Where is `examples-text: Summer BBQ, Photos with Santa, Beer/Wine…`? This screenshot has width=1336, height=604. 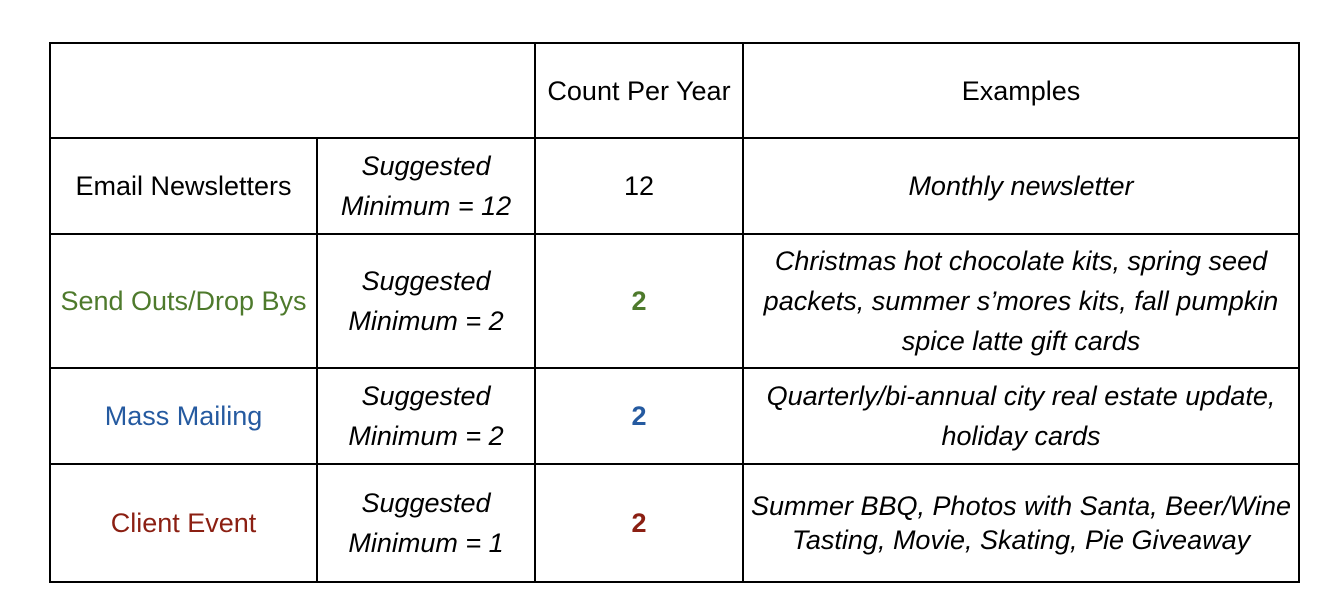
examples-text: Summer BBQ, Photos with Santa, Beer/Wine… is located at coordinates (1021, 523).